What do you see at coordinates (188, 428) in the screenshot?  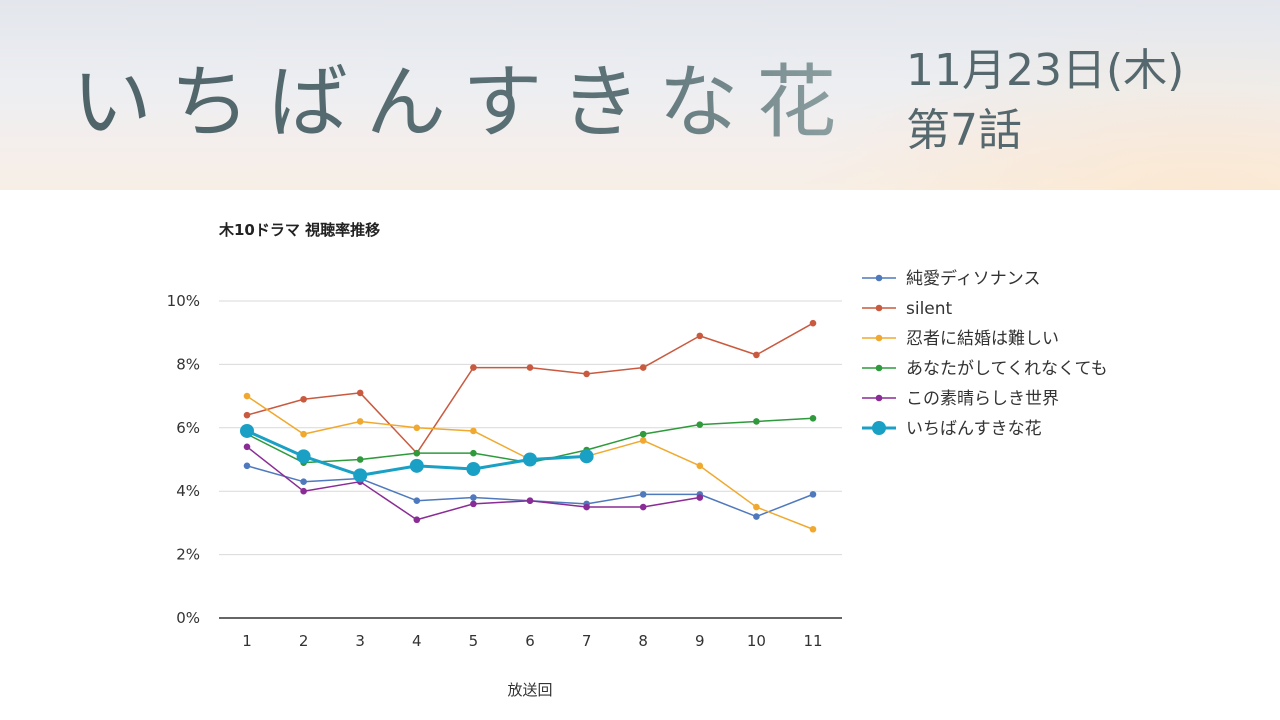 I see `y-tick-label: 6%` at bounding box center [188, 428].